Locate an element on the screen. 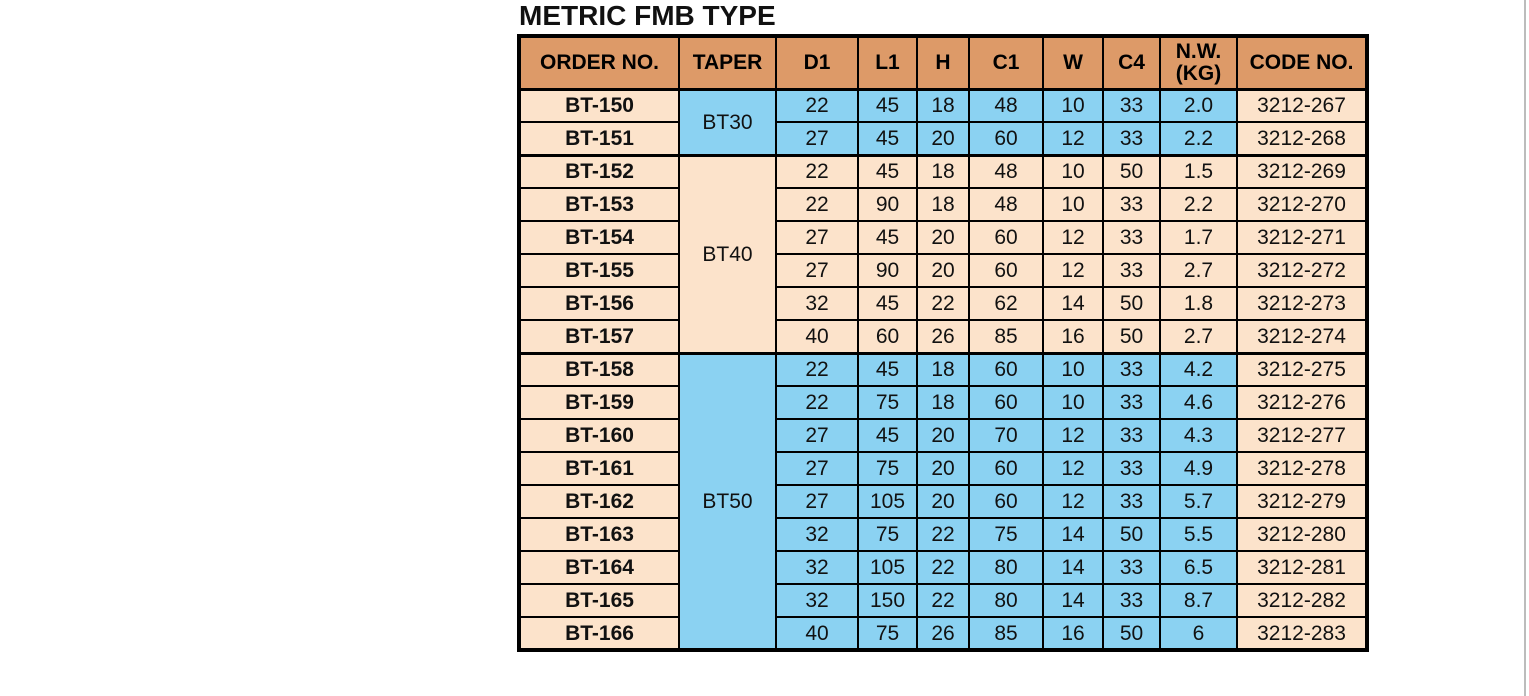  code-no-cell: 3212-270 is located at coordinates (1302, 204).